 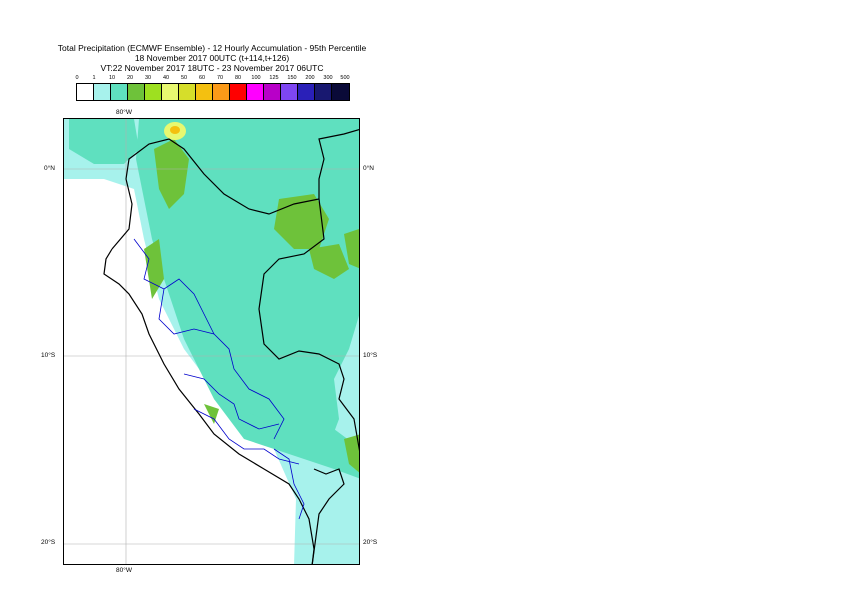 What do you see at coordinates (292, 78) in the screenshot?
I see `legend-label: 150` at bounding box center [292, 78].